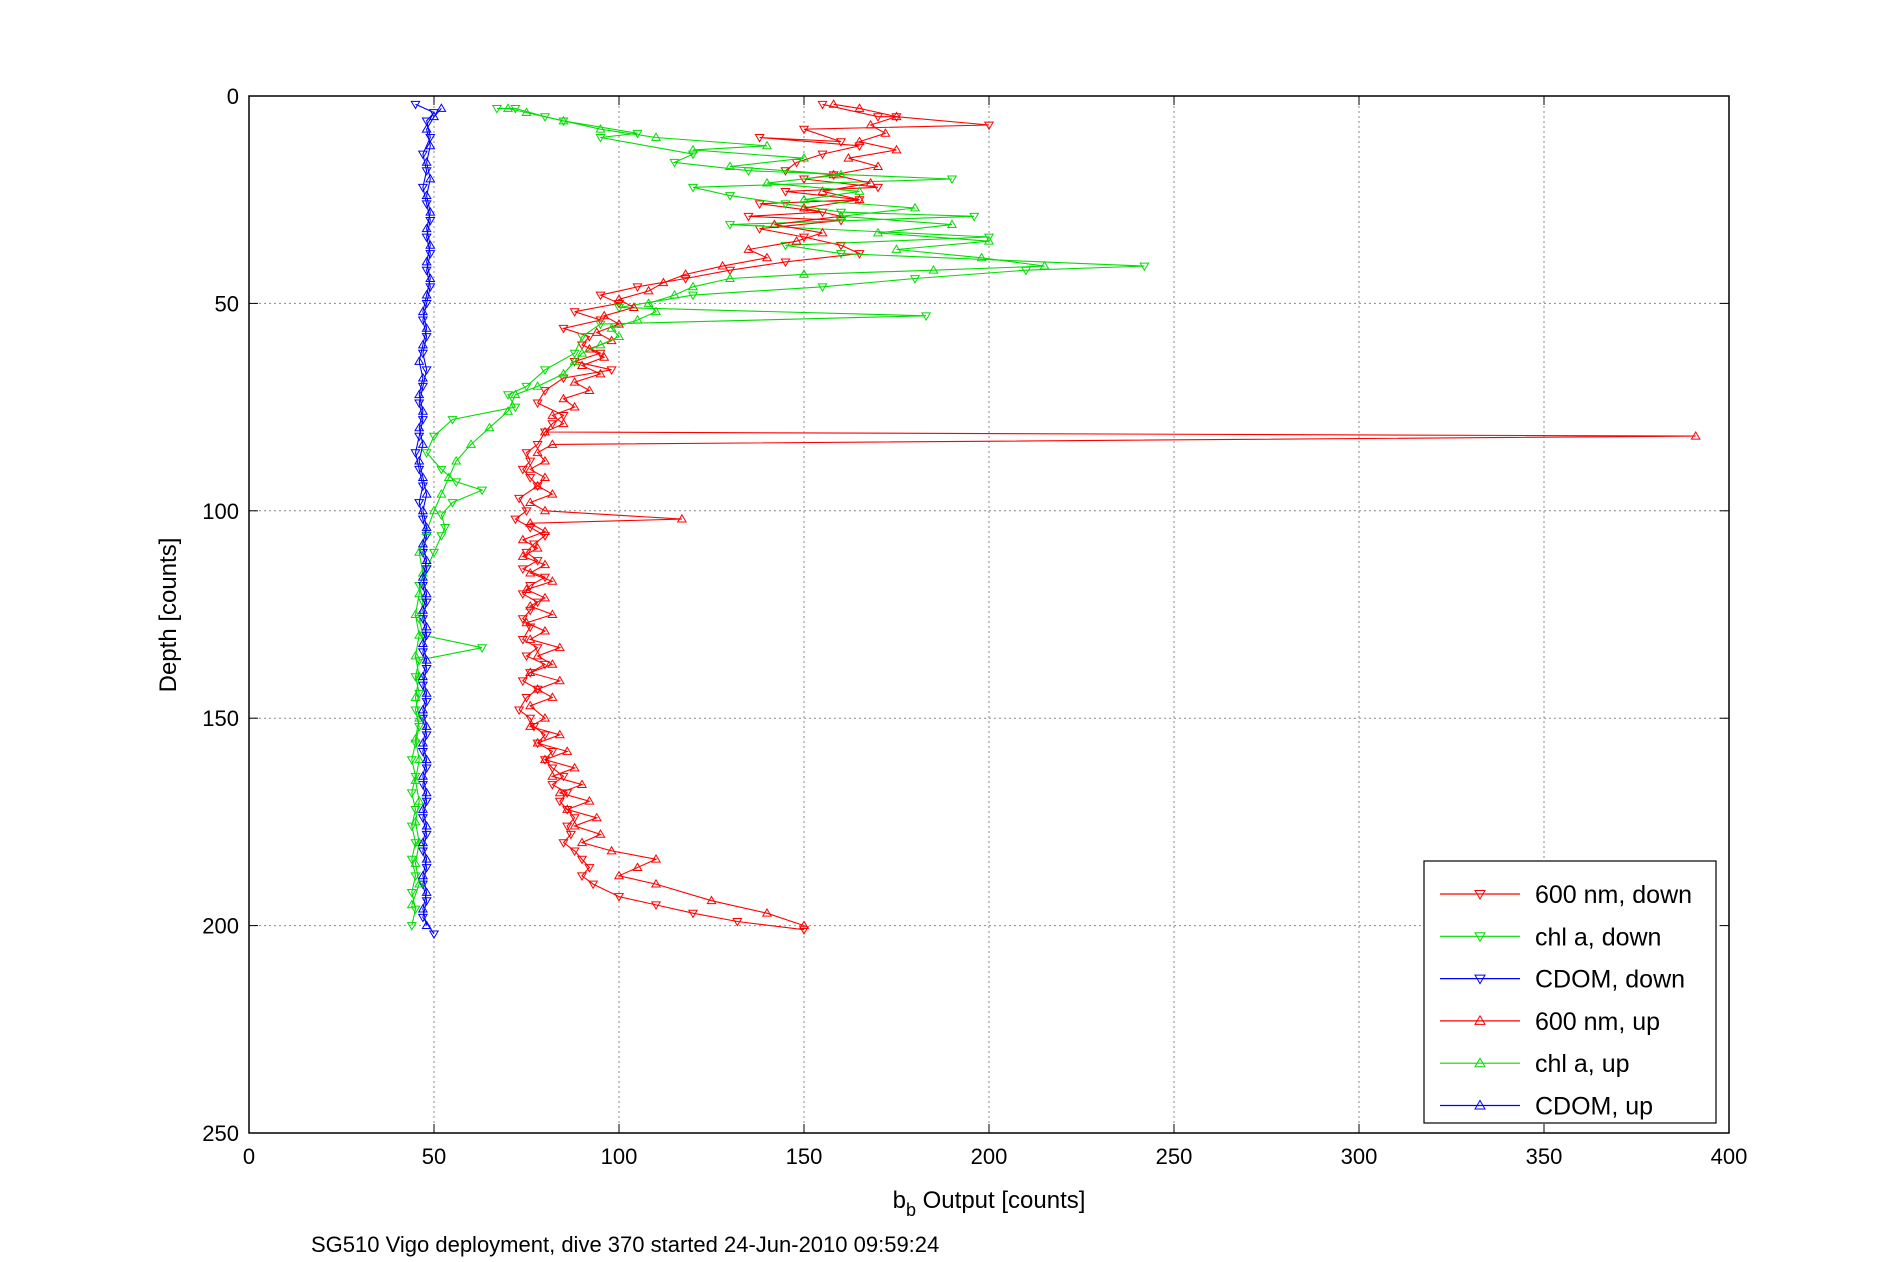 The image size is (1891, 1262). Describe the element at coordinates (1610, 980) in the screenshot. I see `legend-label: CDOM, down` at that location.